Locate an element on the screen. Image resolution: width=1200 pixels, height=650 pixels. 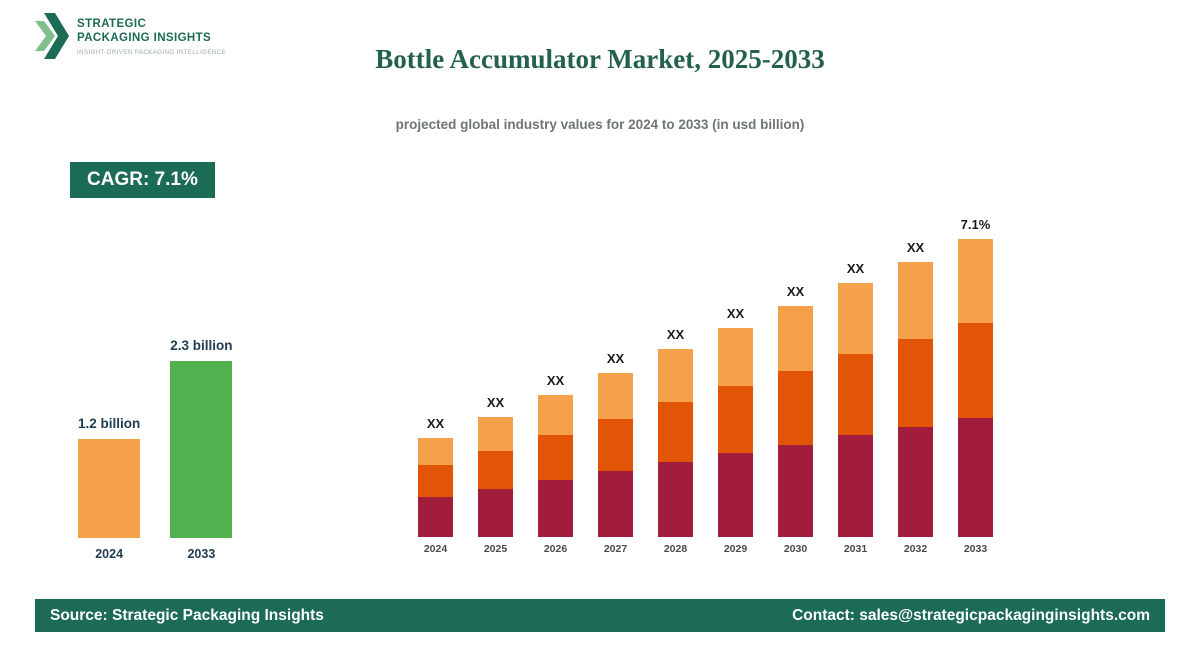
stacked-bar-2025 is located at coordinates (495, 477).